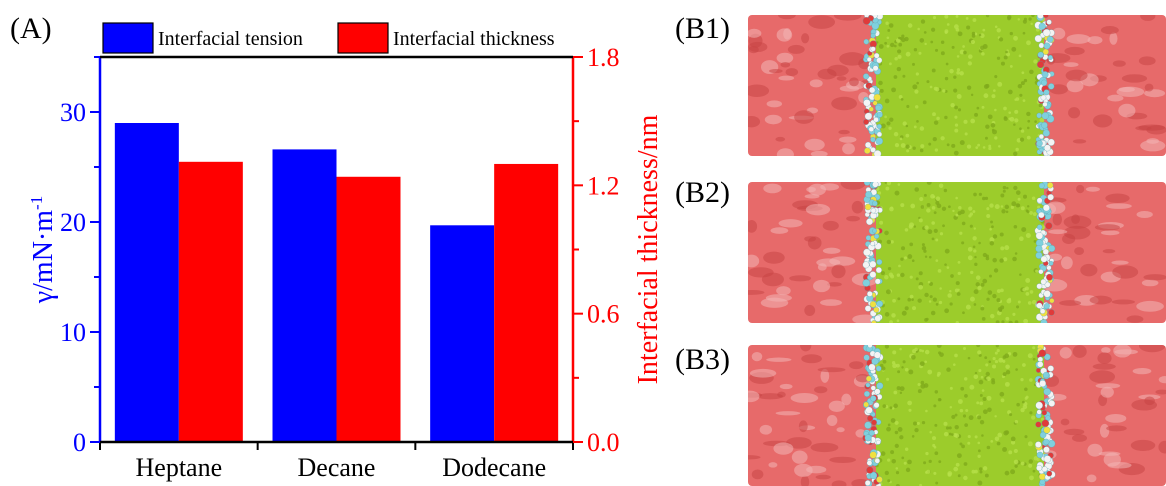  What do you see at coordinates (526, 302) in the screenshot?
I see `bar-thickness-dodecane` at bounding box center [526, 302].